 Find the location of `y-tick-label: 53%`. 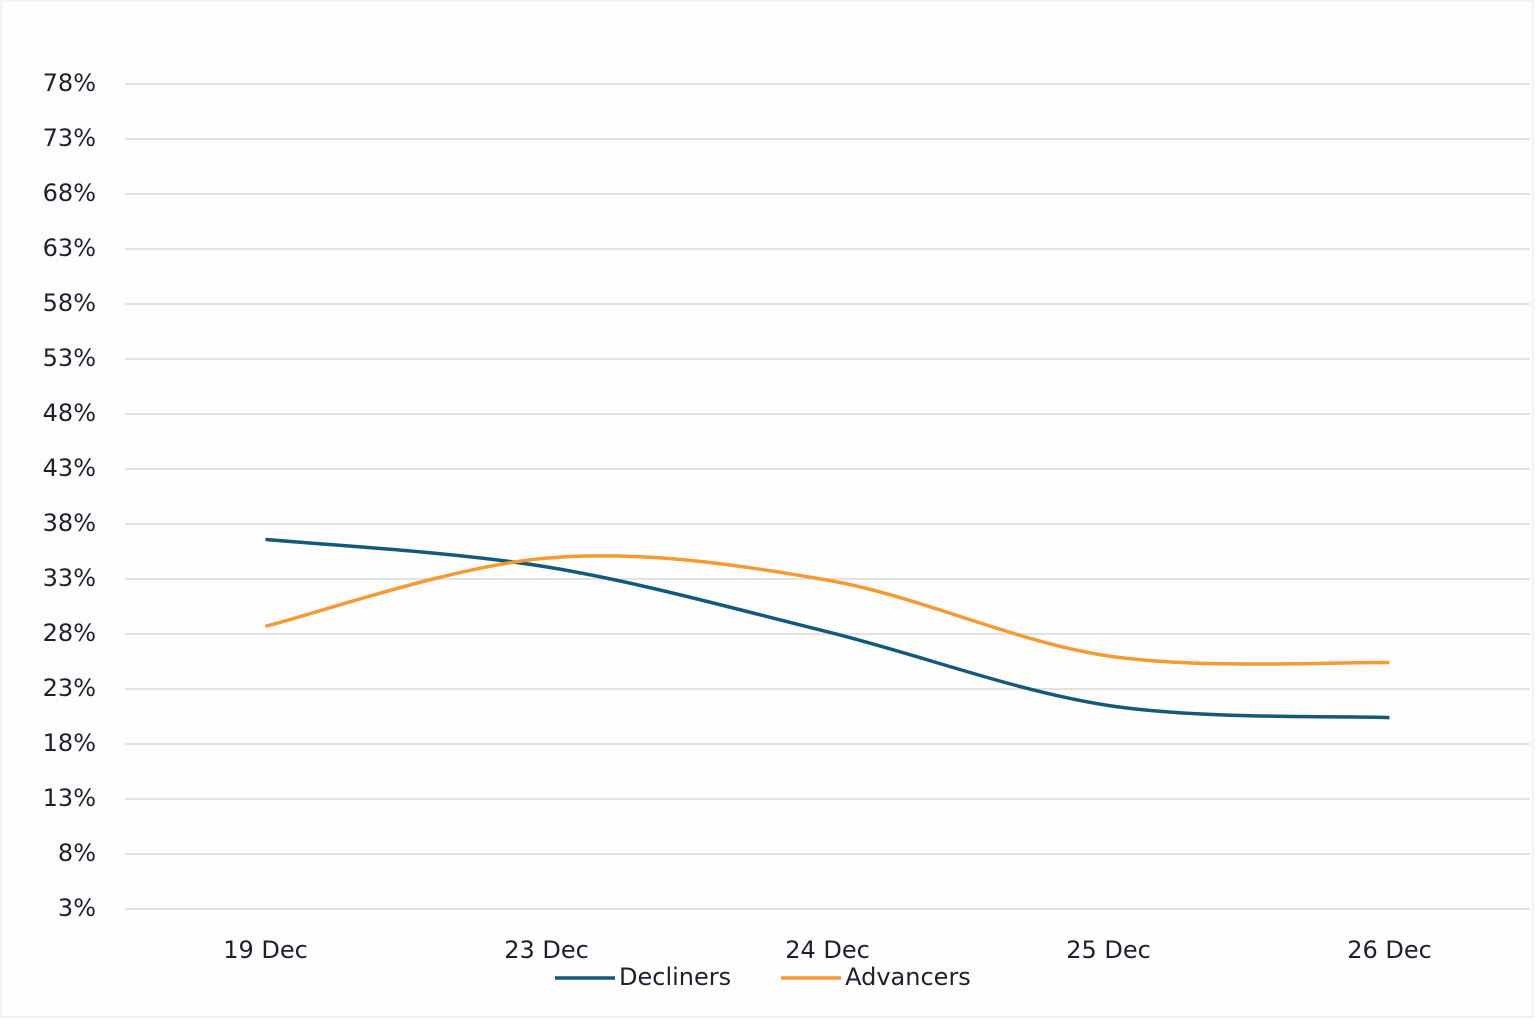

y-tick-label: 53% is located at coordinates (69, 358).